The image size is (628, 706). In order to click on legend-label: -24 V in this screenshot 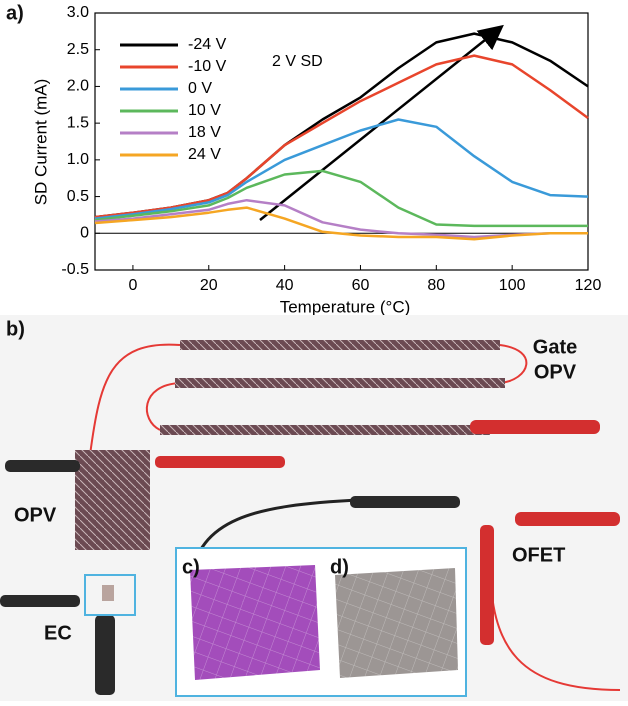, I will do `click(207, 44)`.